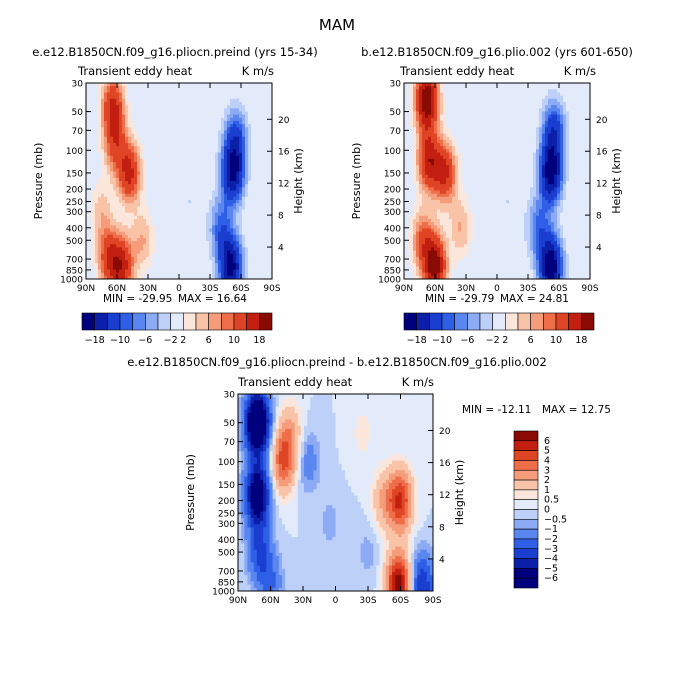 The width and height of the screenshot is (675, 674). Describe the element at coordinates (190, 321) in the screenshot. I see `colorbar-box` at that location.